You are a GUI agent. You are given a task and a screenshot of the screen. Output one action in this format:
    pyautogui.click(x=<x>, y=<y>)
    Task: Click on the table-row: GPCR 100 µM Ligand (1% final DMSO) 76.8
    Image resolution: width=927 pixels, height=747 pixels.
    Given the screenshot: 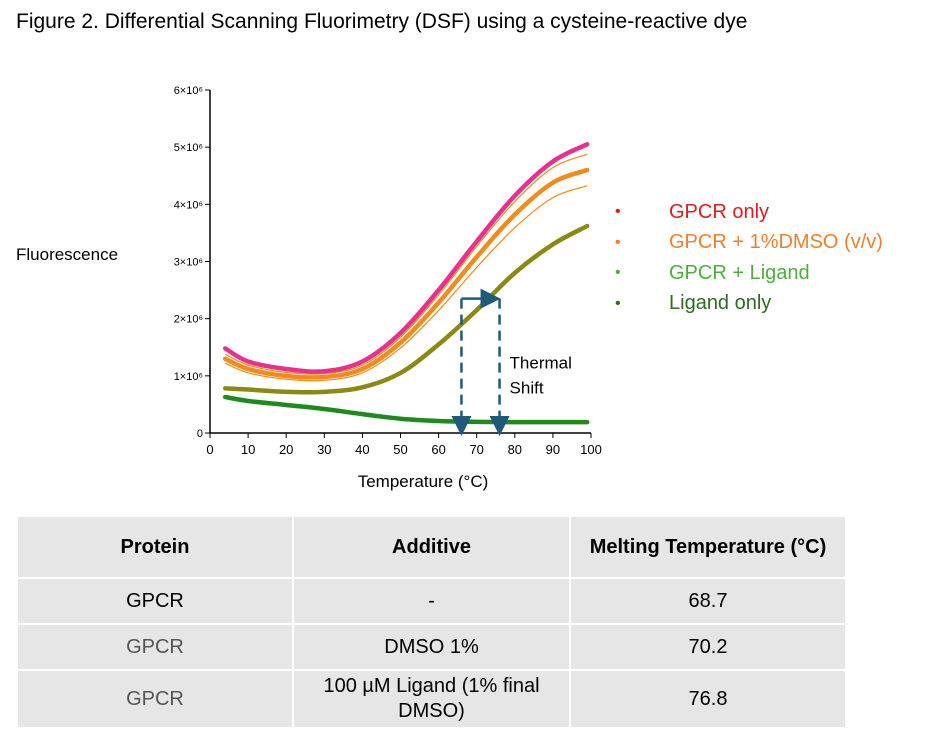 What is the action you would take?
    pyautogui.click(x=431, y=699)
    